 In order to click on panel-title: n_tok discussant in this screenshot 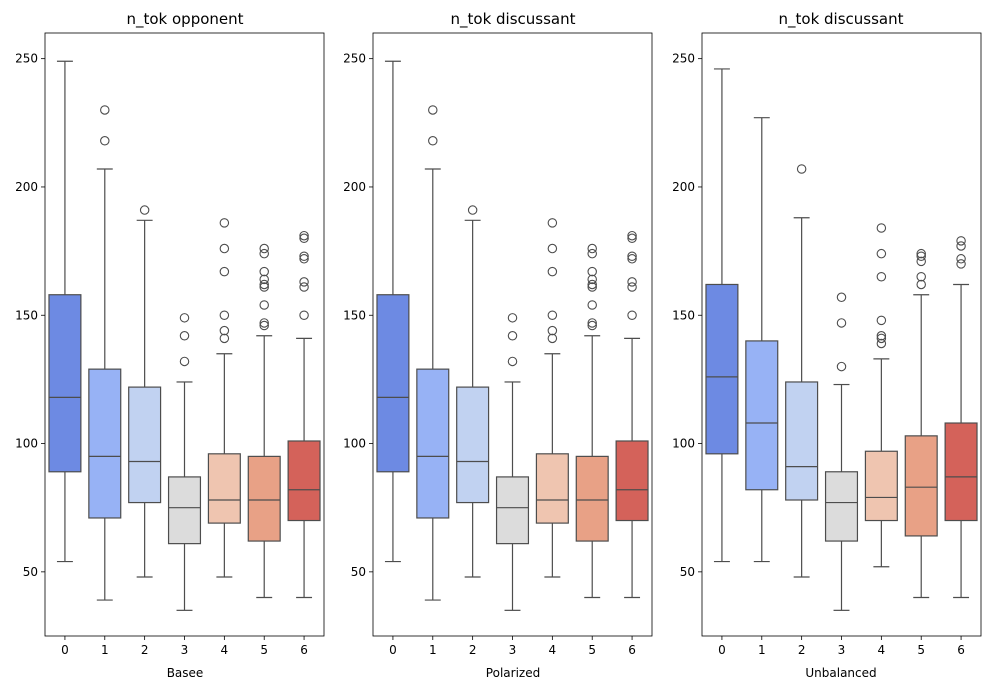, I will do `click(841, 19)`.